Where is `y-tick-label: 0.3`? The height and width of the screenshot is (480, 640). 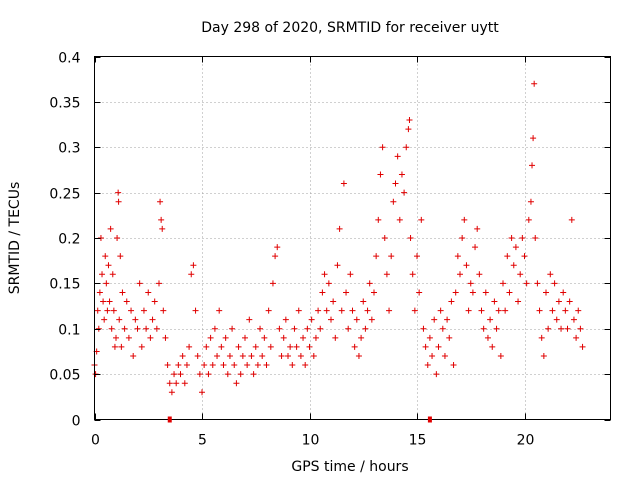
y-tick-label: 0.3 is located at coordinates (69, 149).